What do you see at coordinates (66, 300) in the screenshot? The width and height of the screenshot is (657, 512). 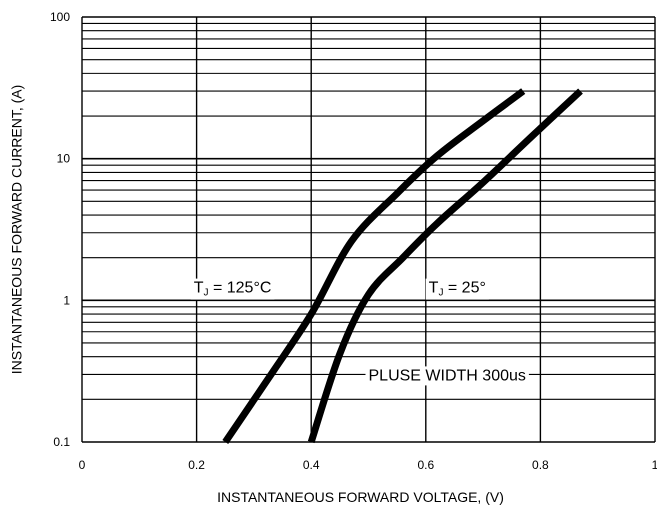 I see `y-tick-label-1: 1` at bounding box center [66, 300].